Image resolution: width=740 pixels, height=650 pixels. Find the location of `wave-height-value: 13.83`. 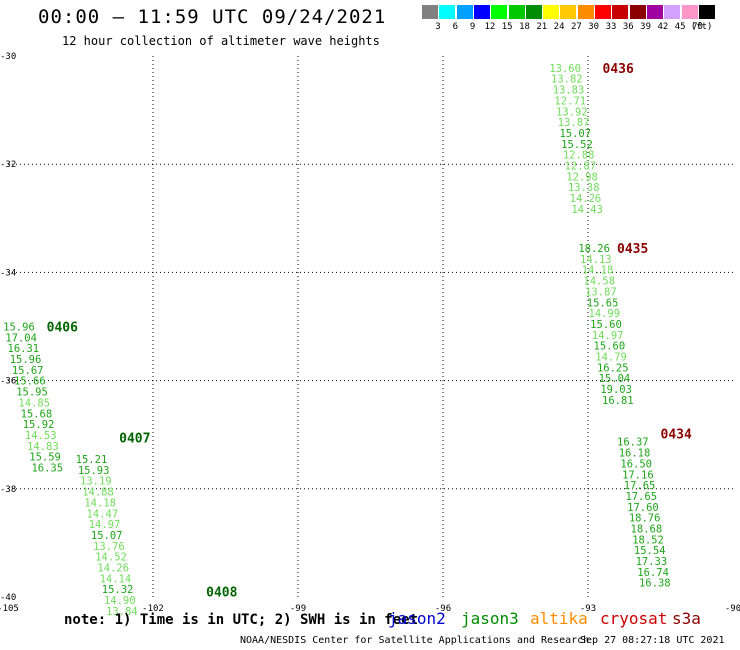

wave-height-value: 13.83 is located at coordinates (569, 91).